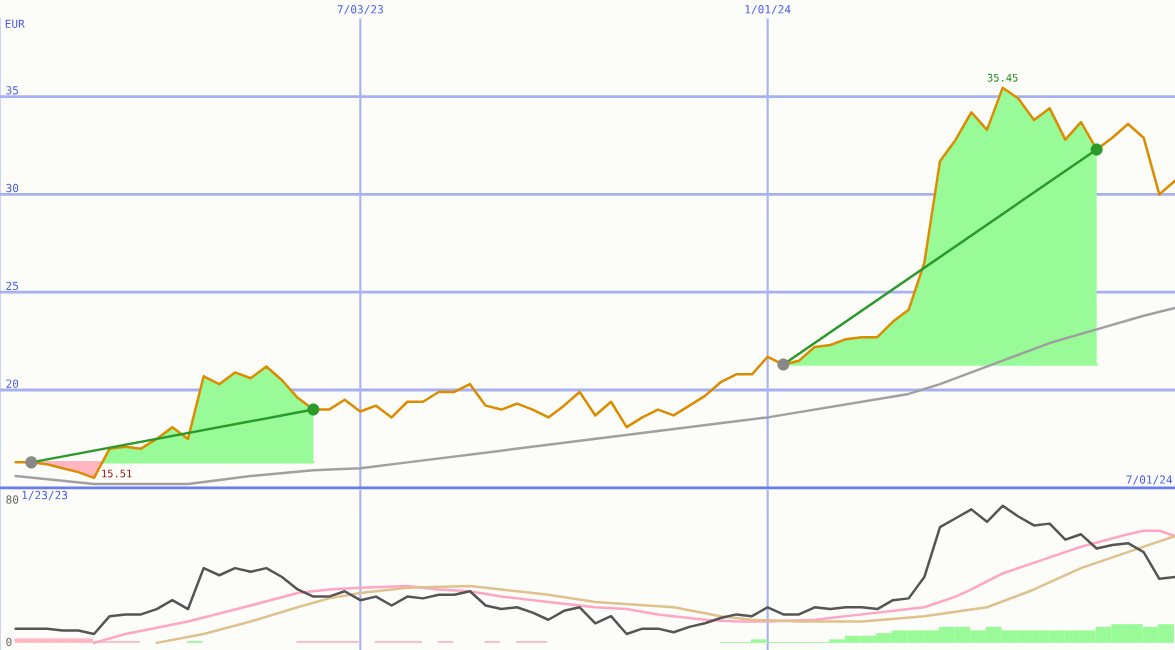 This screenshot has width=1175, height=650. I want to click on y-axis-title: EUR, so click(15, 23).